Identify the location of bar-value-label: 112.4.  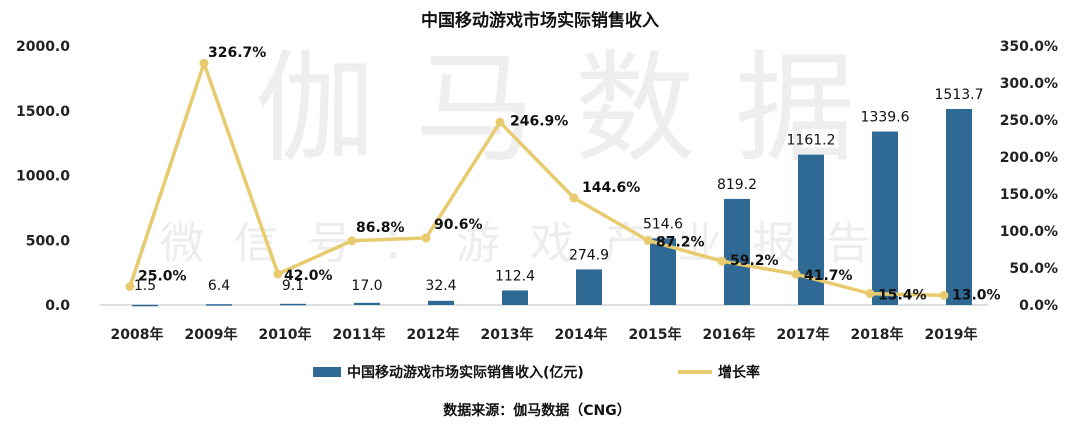
(515, 276).